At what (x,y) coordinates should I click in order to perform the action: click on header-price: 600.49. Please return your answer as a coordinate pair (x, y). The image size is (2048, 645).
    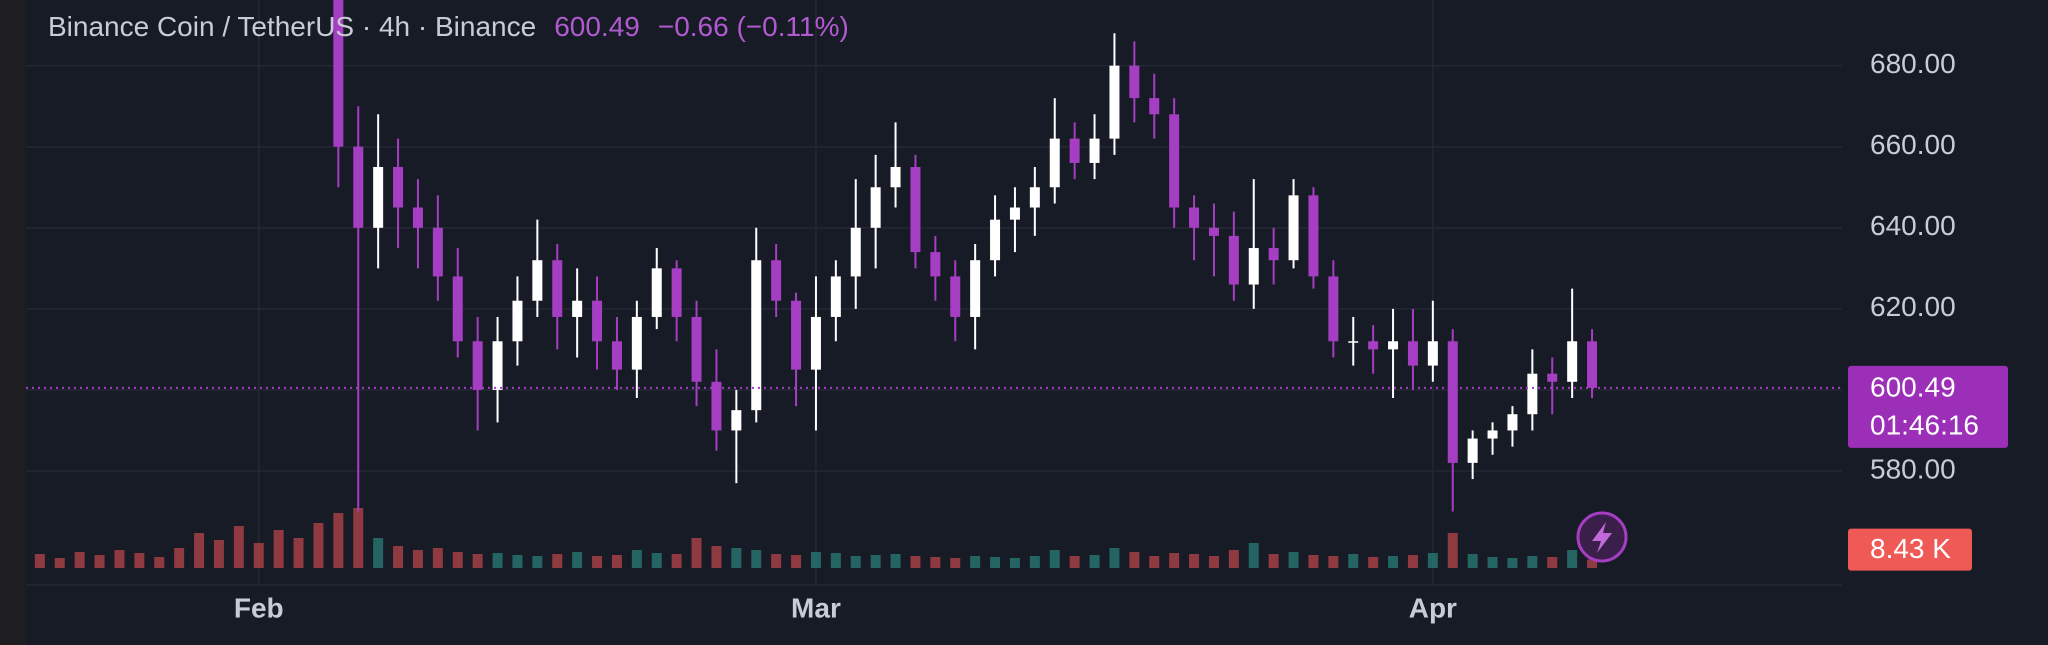
    Looking at the image, I should click on (597, 26).